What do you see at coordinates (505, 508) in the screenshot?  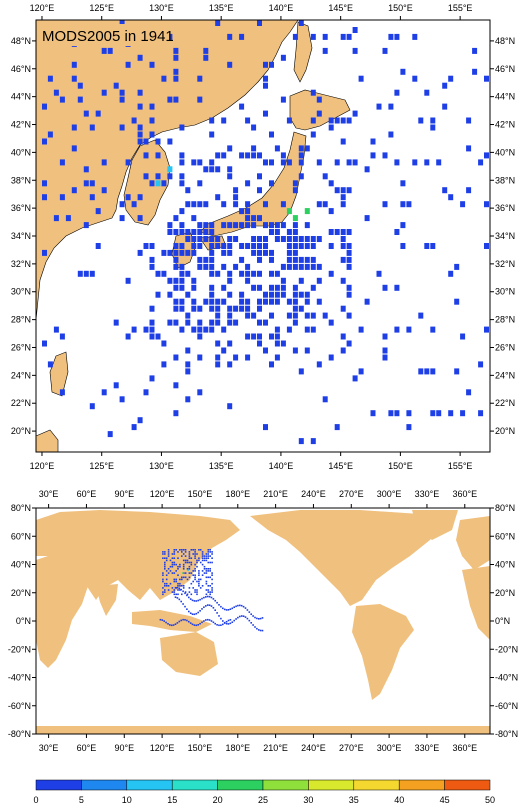 I see `bottom-y-tick-label-right: 80°N` at bounding box center [505, 508].